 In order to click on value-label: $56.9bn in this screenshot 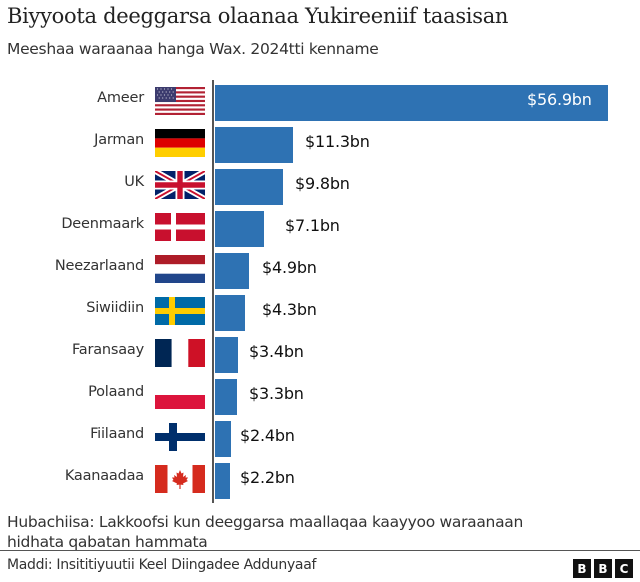, I will do `click(559, 99)`.